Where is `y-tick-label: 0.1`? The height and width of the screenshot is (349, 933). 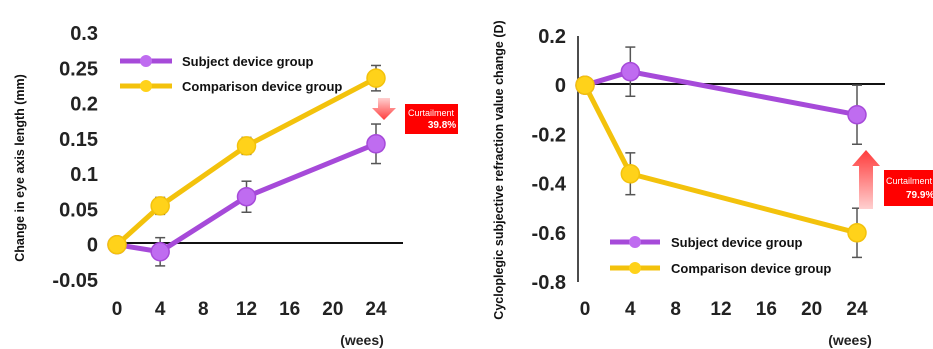
y-tick-label: 0.1 is located at coordinates (84, 175).